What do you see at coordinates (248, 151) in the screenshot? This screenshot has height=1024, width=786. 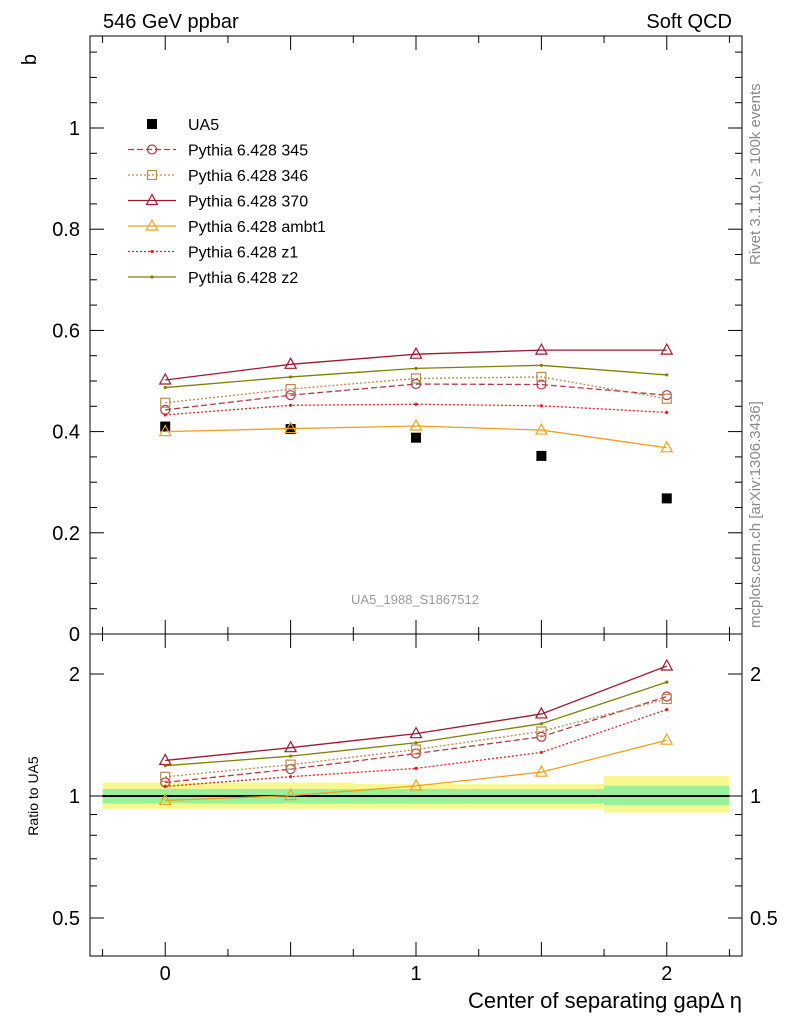 I see `legend-label: Pythia 6.428 345` at bounding box center [248, 151].